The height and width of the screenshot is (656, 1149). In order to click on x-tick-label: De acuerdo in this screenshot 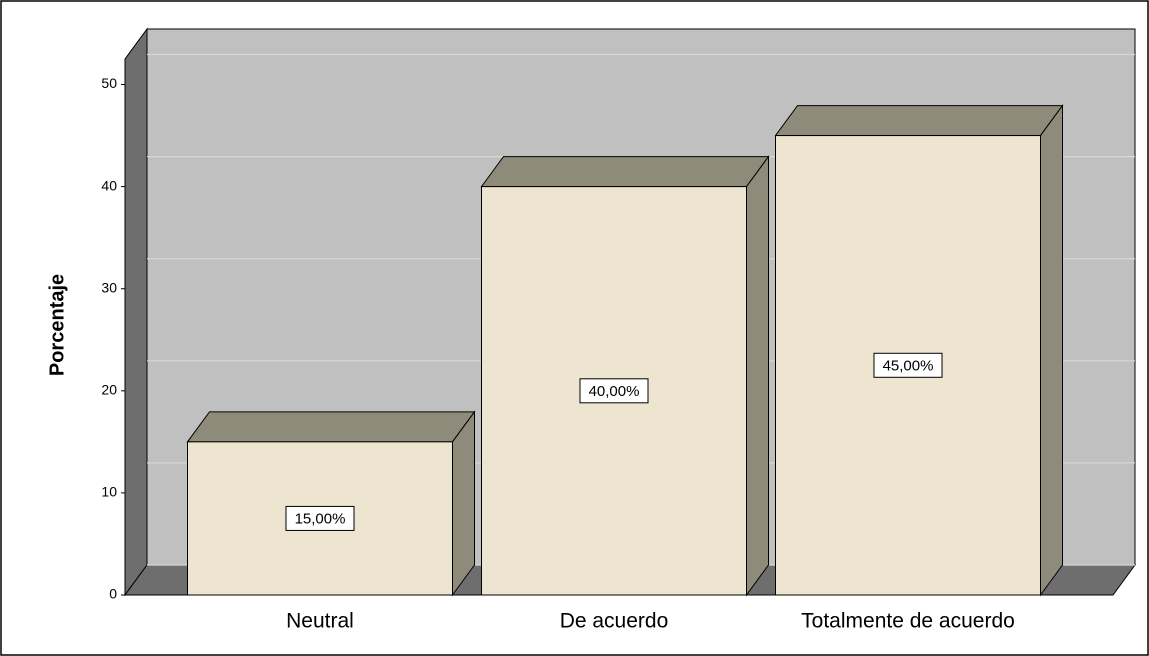, I will do `click(614, 621)`.